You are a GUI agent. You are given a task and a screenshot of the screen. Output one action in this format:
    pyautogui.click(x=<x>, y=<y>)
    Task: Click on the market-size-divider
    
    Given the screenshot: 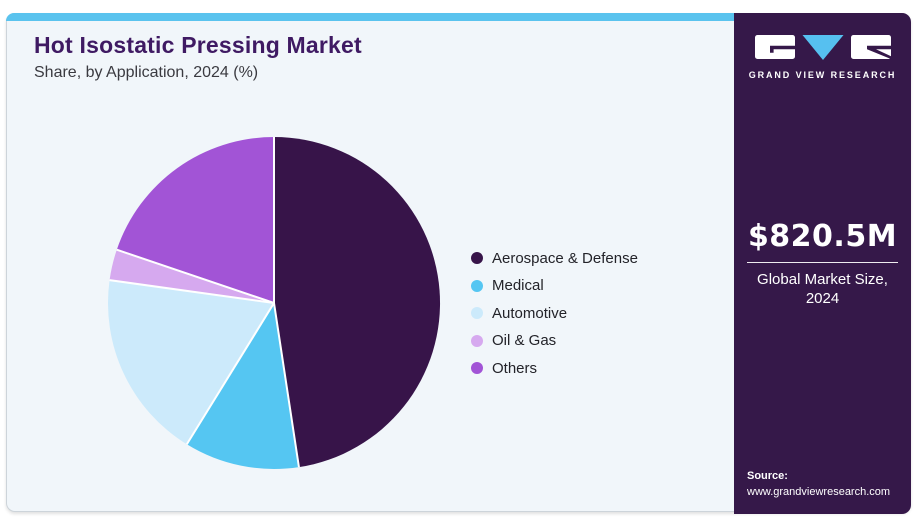 What is the action you would take?
    pyautogui.click(x=822, y=262)
    